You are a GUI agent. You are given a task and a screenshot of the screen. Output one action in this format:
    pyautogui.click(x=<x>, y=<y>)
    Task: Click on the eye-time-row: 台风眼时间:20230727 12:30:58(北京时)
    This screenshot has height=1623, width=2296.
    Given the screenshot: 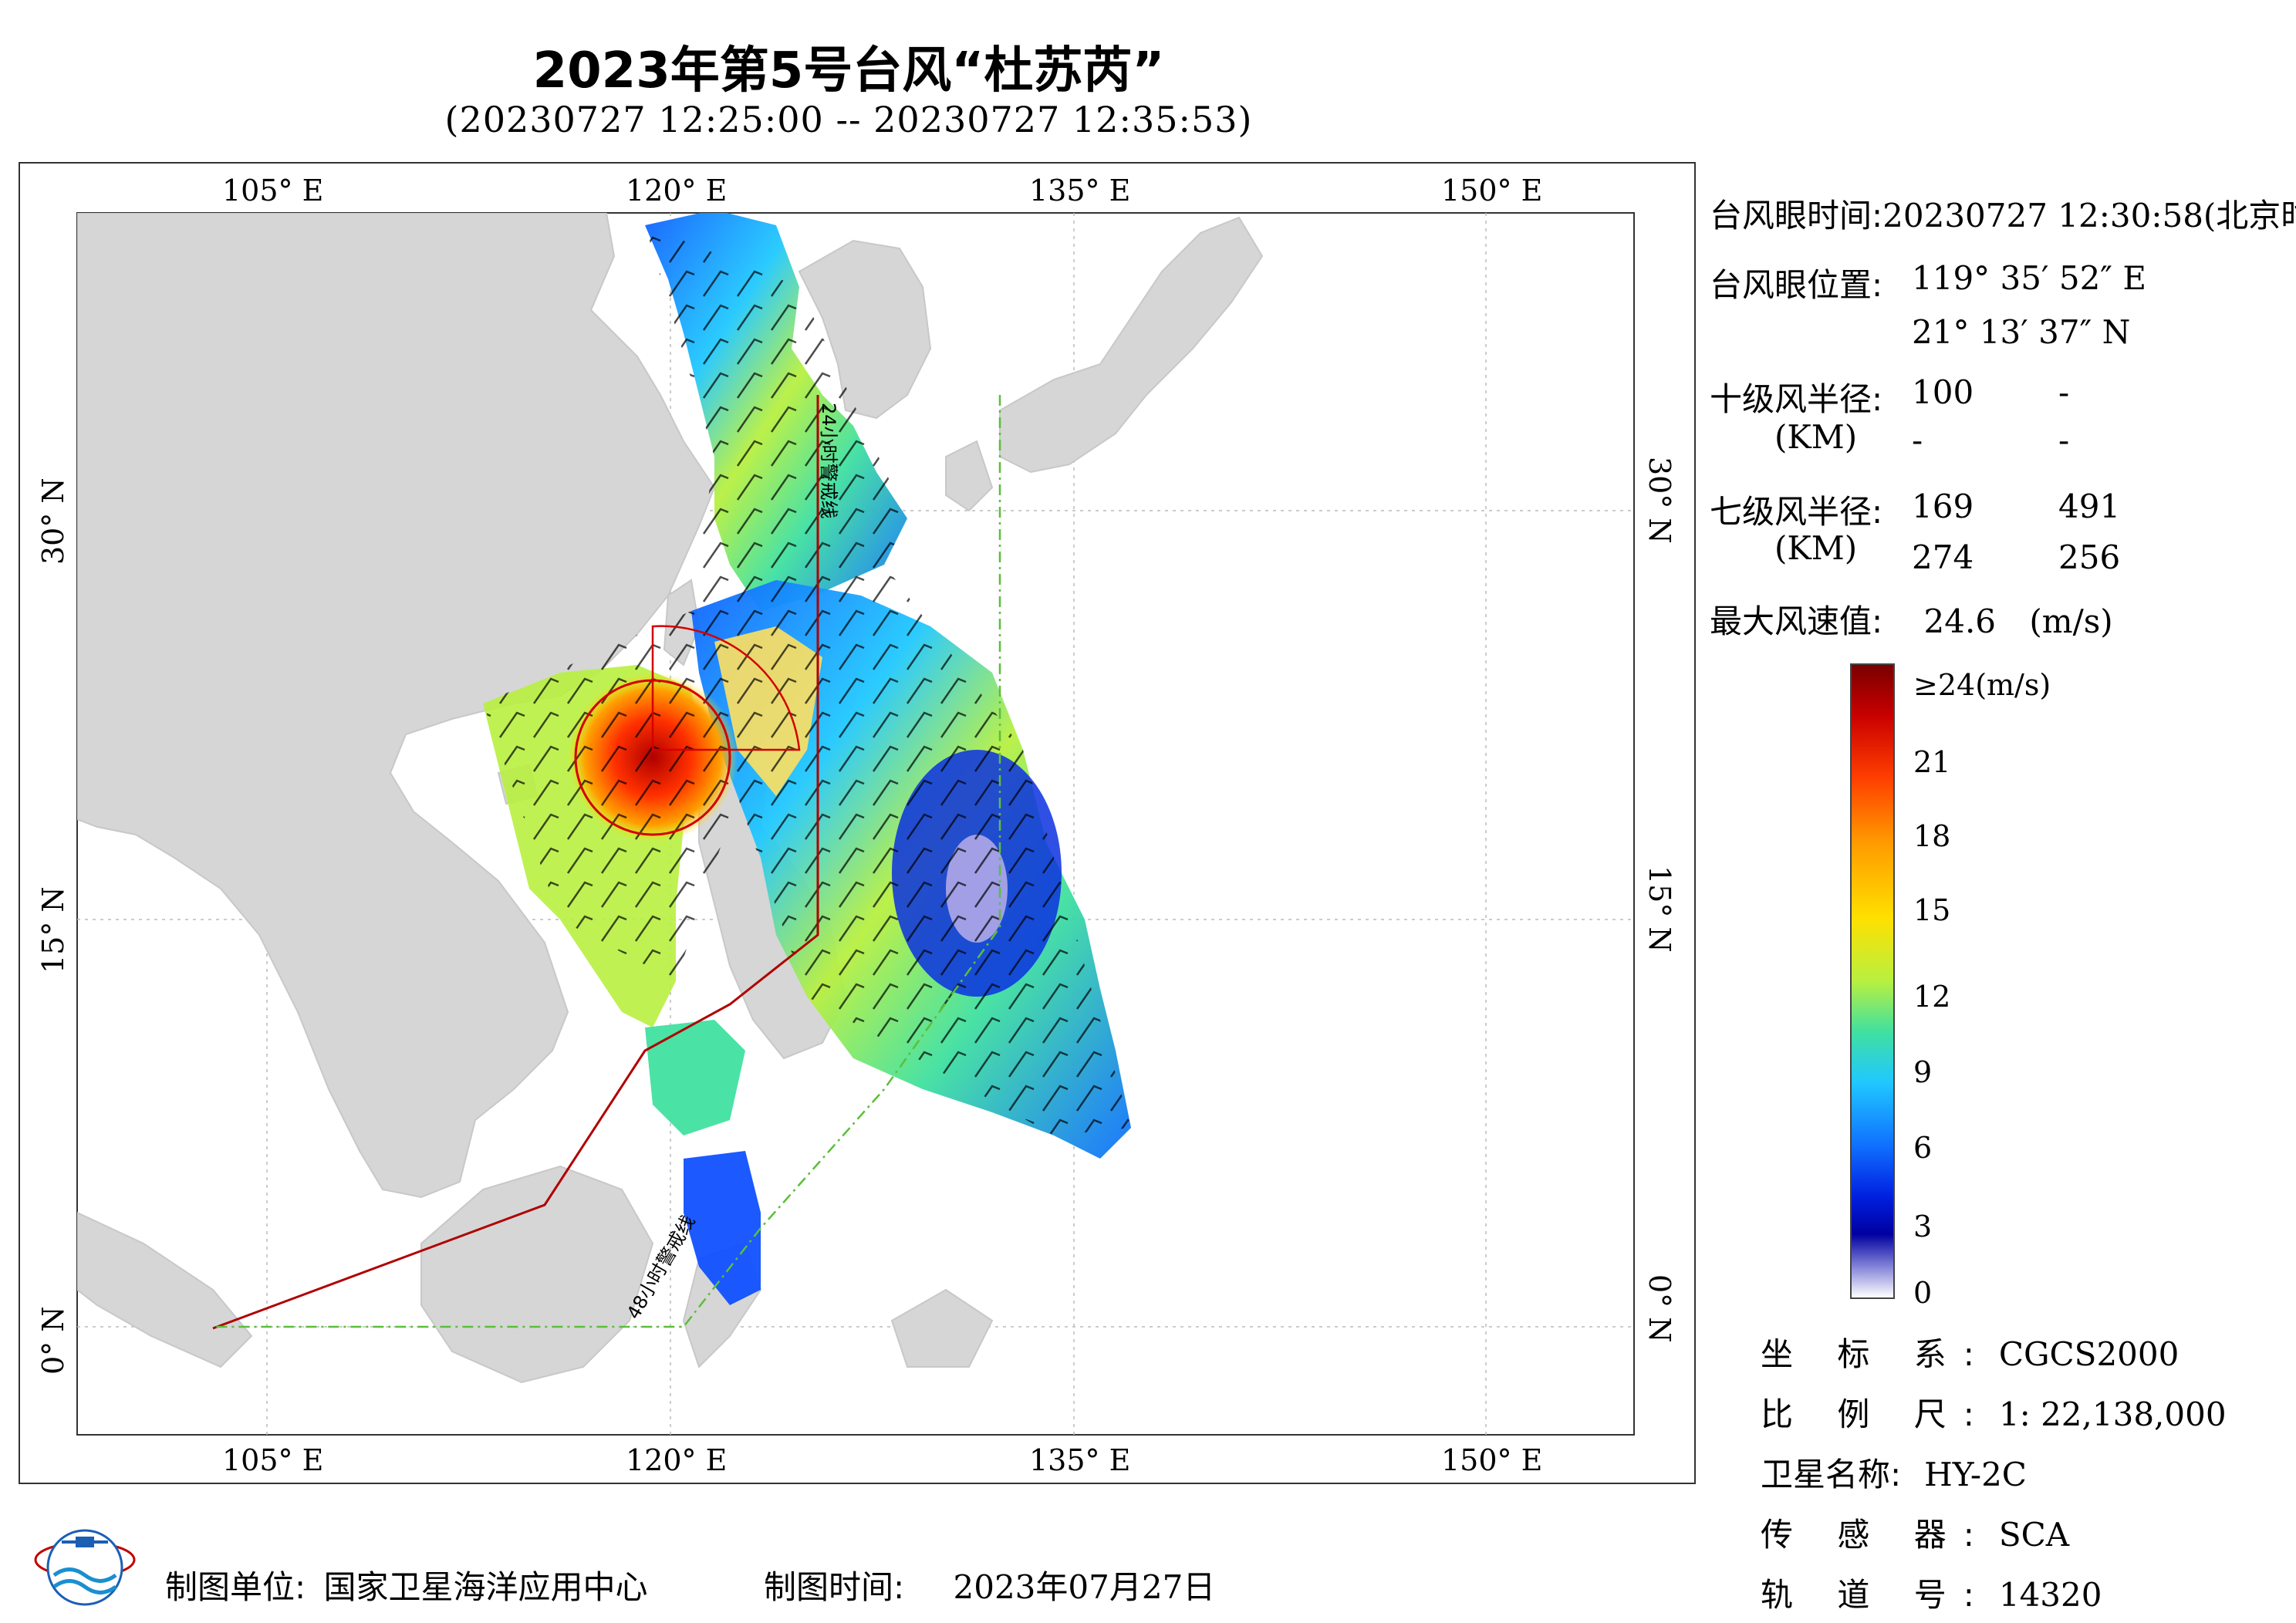 What is the action you would take?
    pyautogui.click(x=2003, y=213)
    